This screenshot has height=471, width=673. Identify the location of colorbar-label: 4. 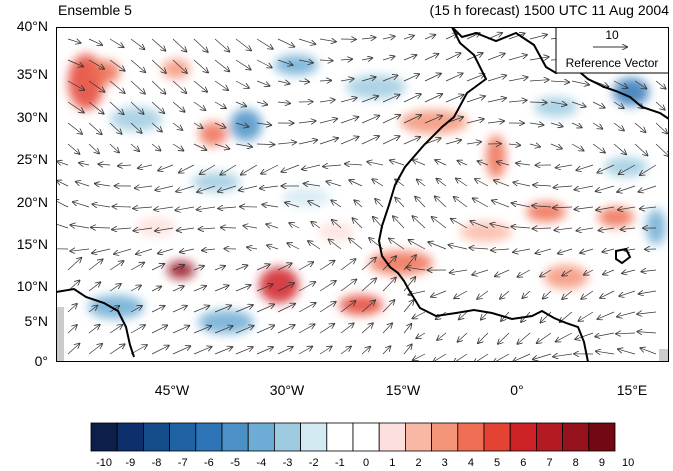
(471, 462).